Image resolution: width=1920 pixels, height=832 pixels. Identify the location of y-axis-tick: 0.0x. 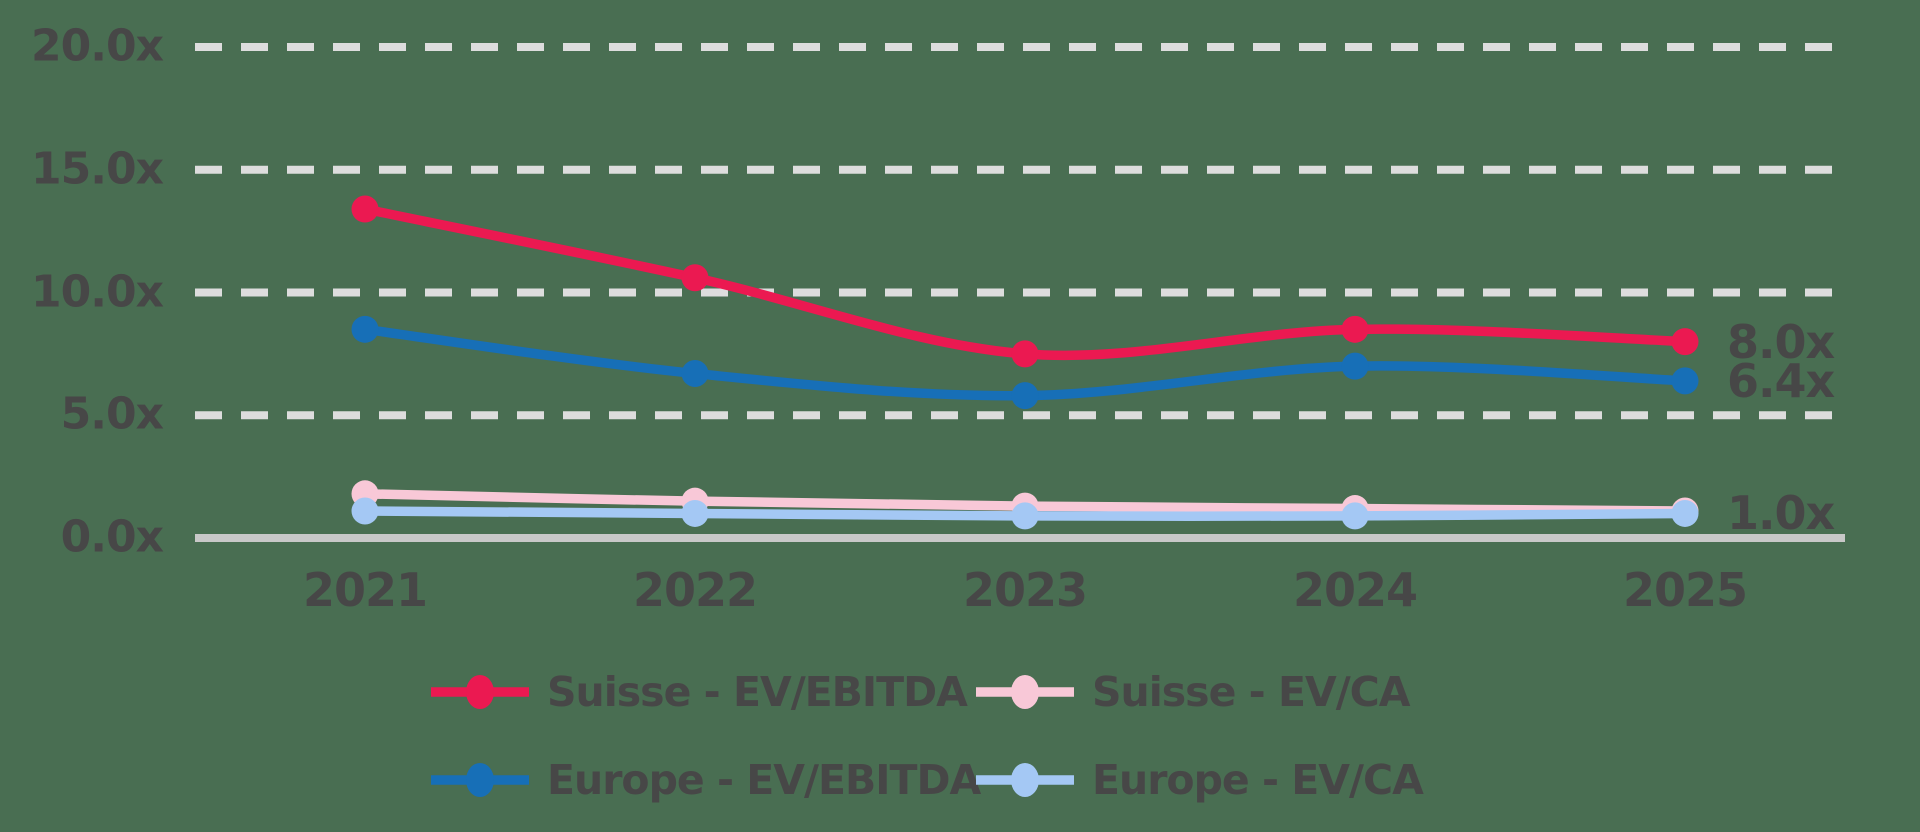
(112, 537).